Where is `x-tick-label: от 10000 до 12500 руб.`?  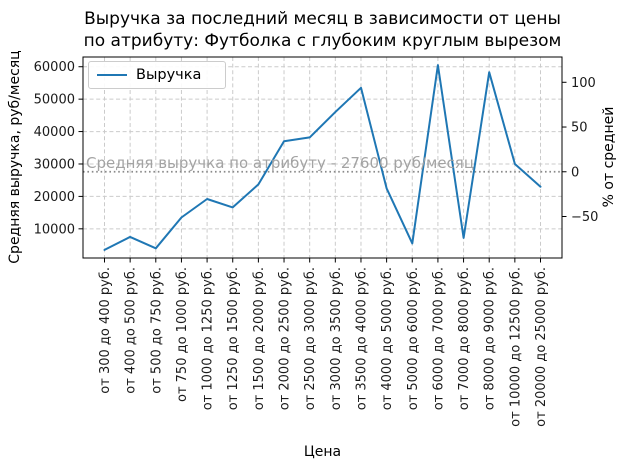
x-tick-label: от 10000 до 12500 руб. is located at coordinates (515, 347).